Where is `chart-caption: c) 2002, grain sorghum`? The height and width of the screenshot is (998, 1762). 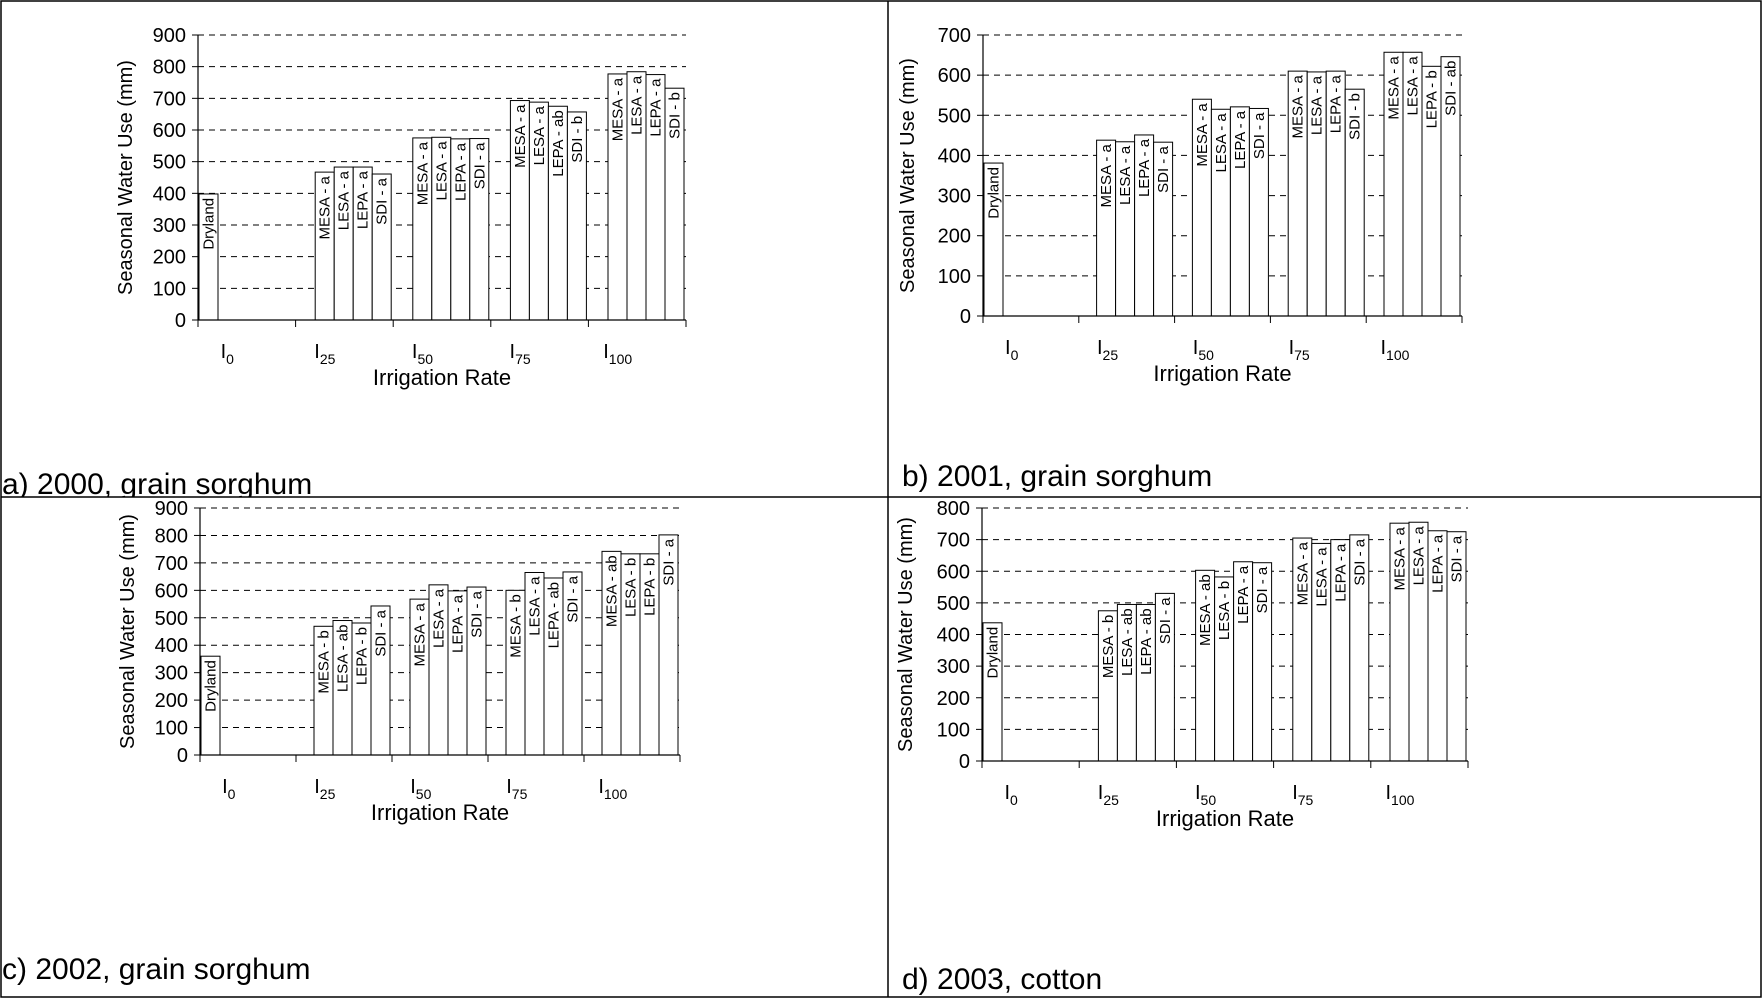
chart-caption: c) 2002, grain sorghum is located at coordinates (156, 969).